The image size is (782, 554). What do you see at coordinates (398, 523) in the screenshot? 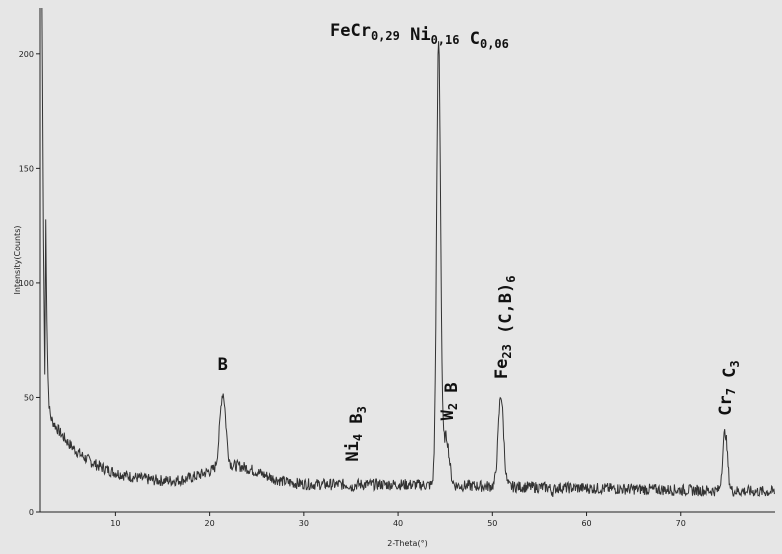
I see `x-tick-label: 40` at bounding box center [398, 523].